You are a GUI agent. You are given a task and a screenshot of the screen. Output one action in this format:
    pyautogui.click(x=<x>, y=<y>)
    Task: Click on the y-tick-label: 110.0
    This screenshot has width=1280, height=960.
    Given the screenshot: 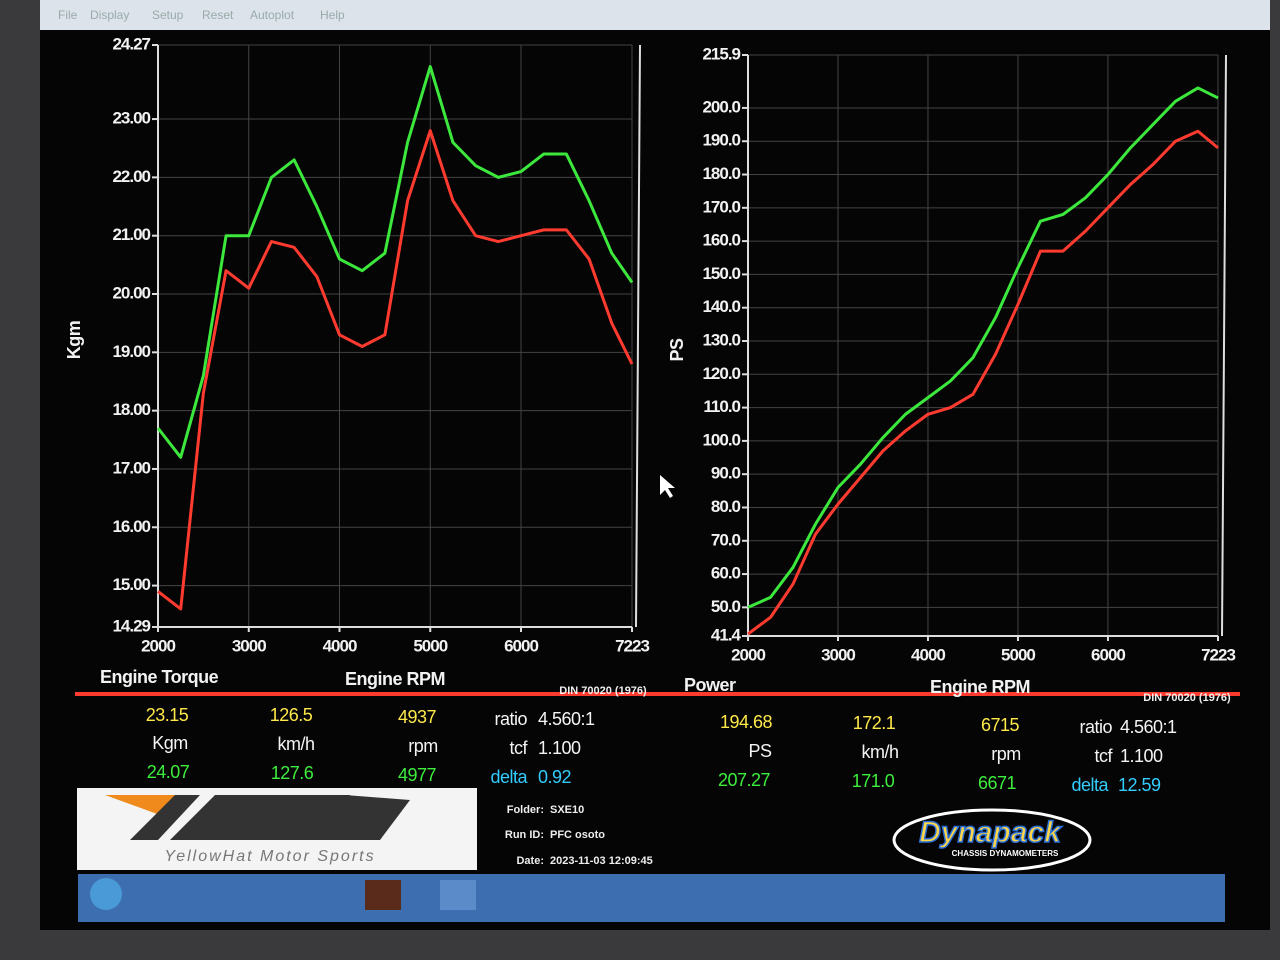 What is the action you would take?
    pyautogui.click(x=721, y=406)
    